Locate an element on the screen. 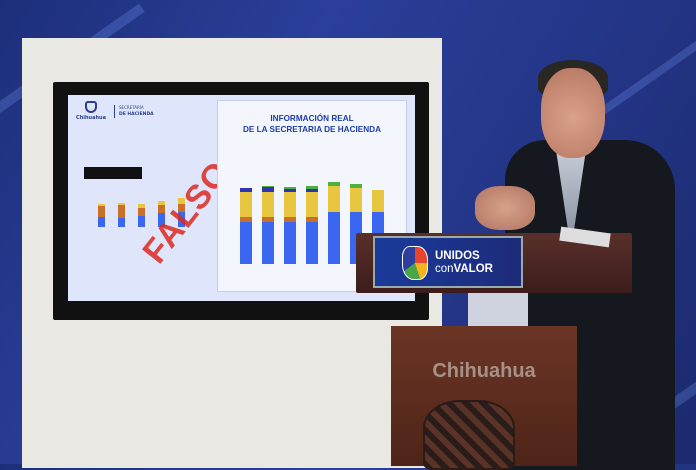  shield-icon is located at coordinates (91, 107).